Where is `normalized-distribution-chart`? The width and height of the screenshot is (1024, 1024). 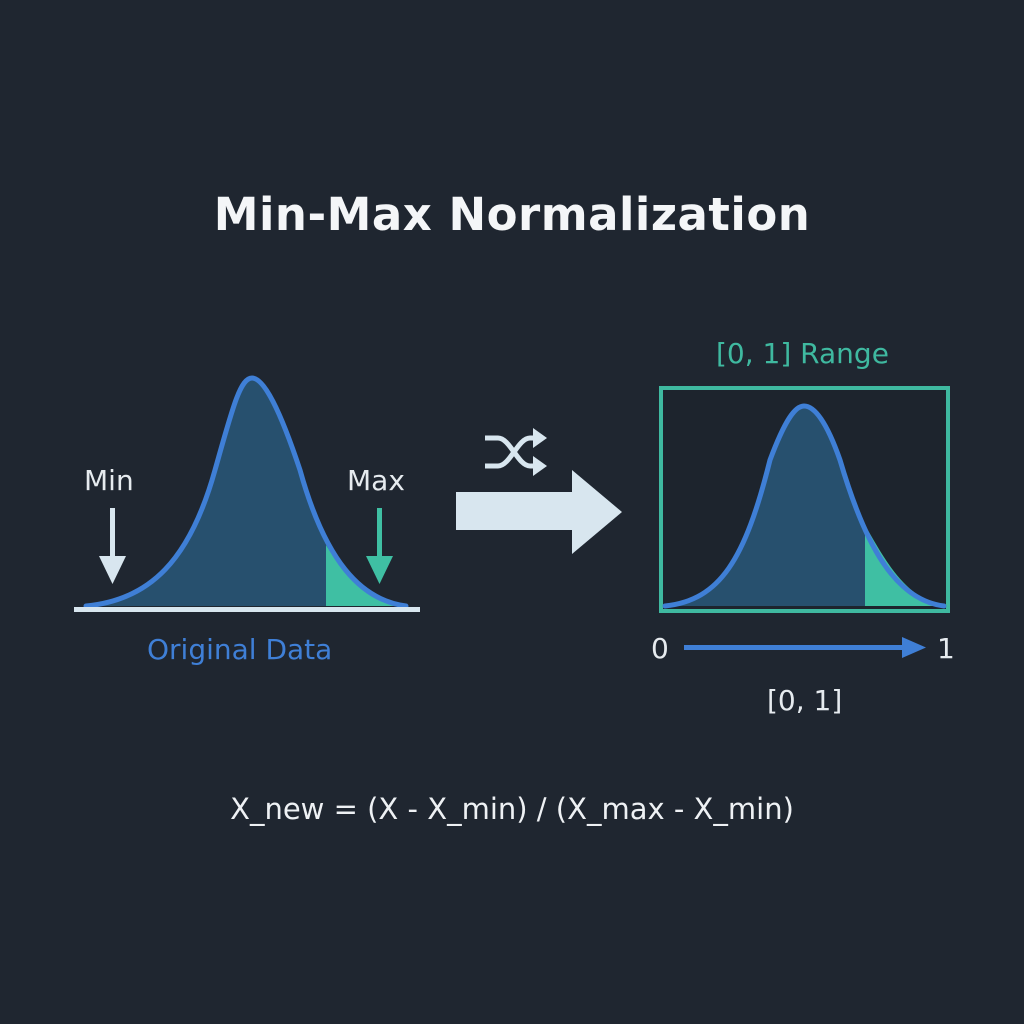
normalized-distribution-chart is located at coordinates (804, 522).